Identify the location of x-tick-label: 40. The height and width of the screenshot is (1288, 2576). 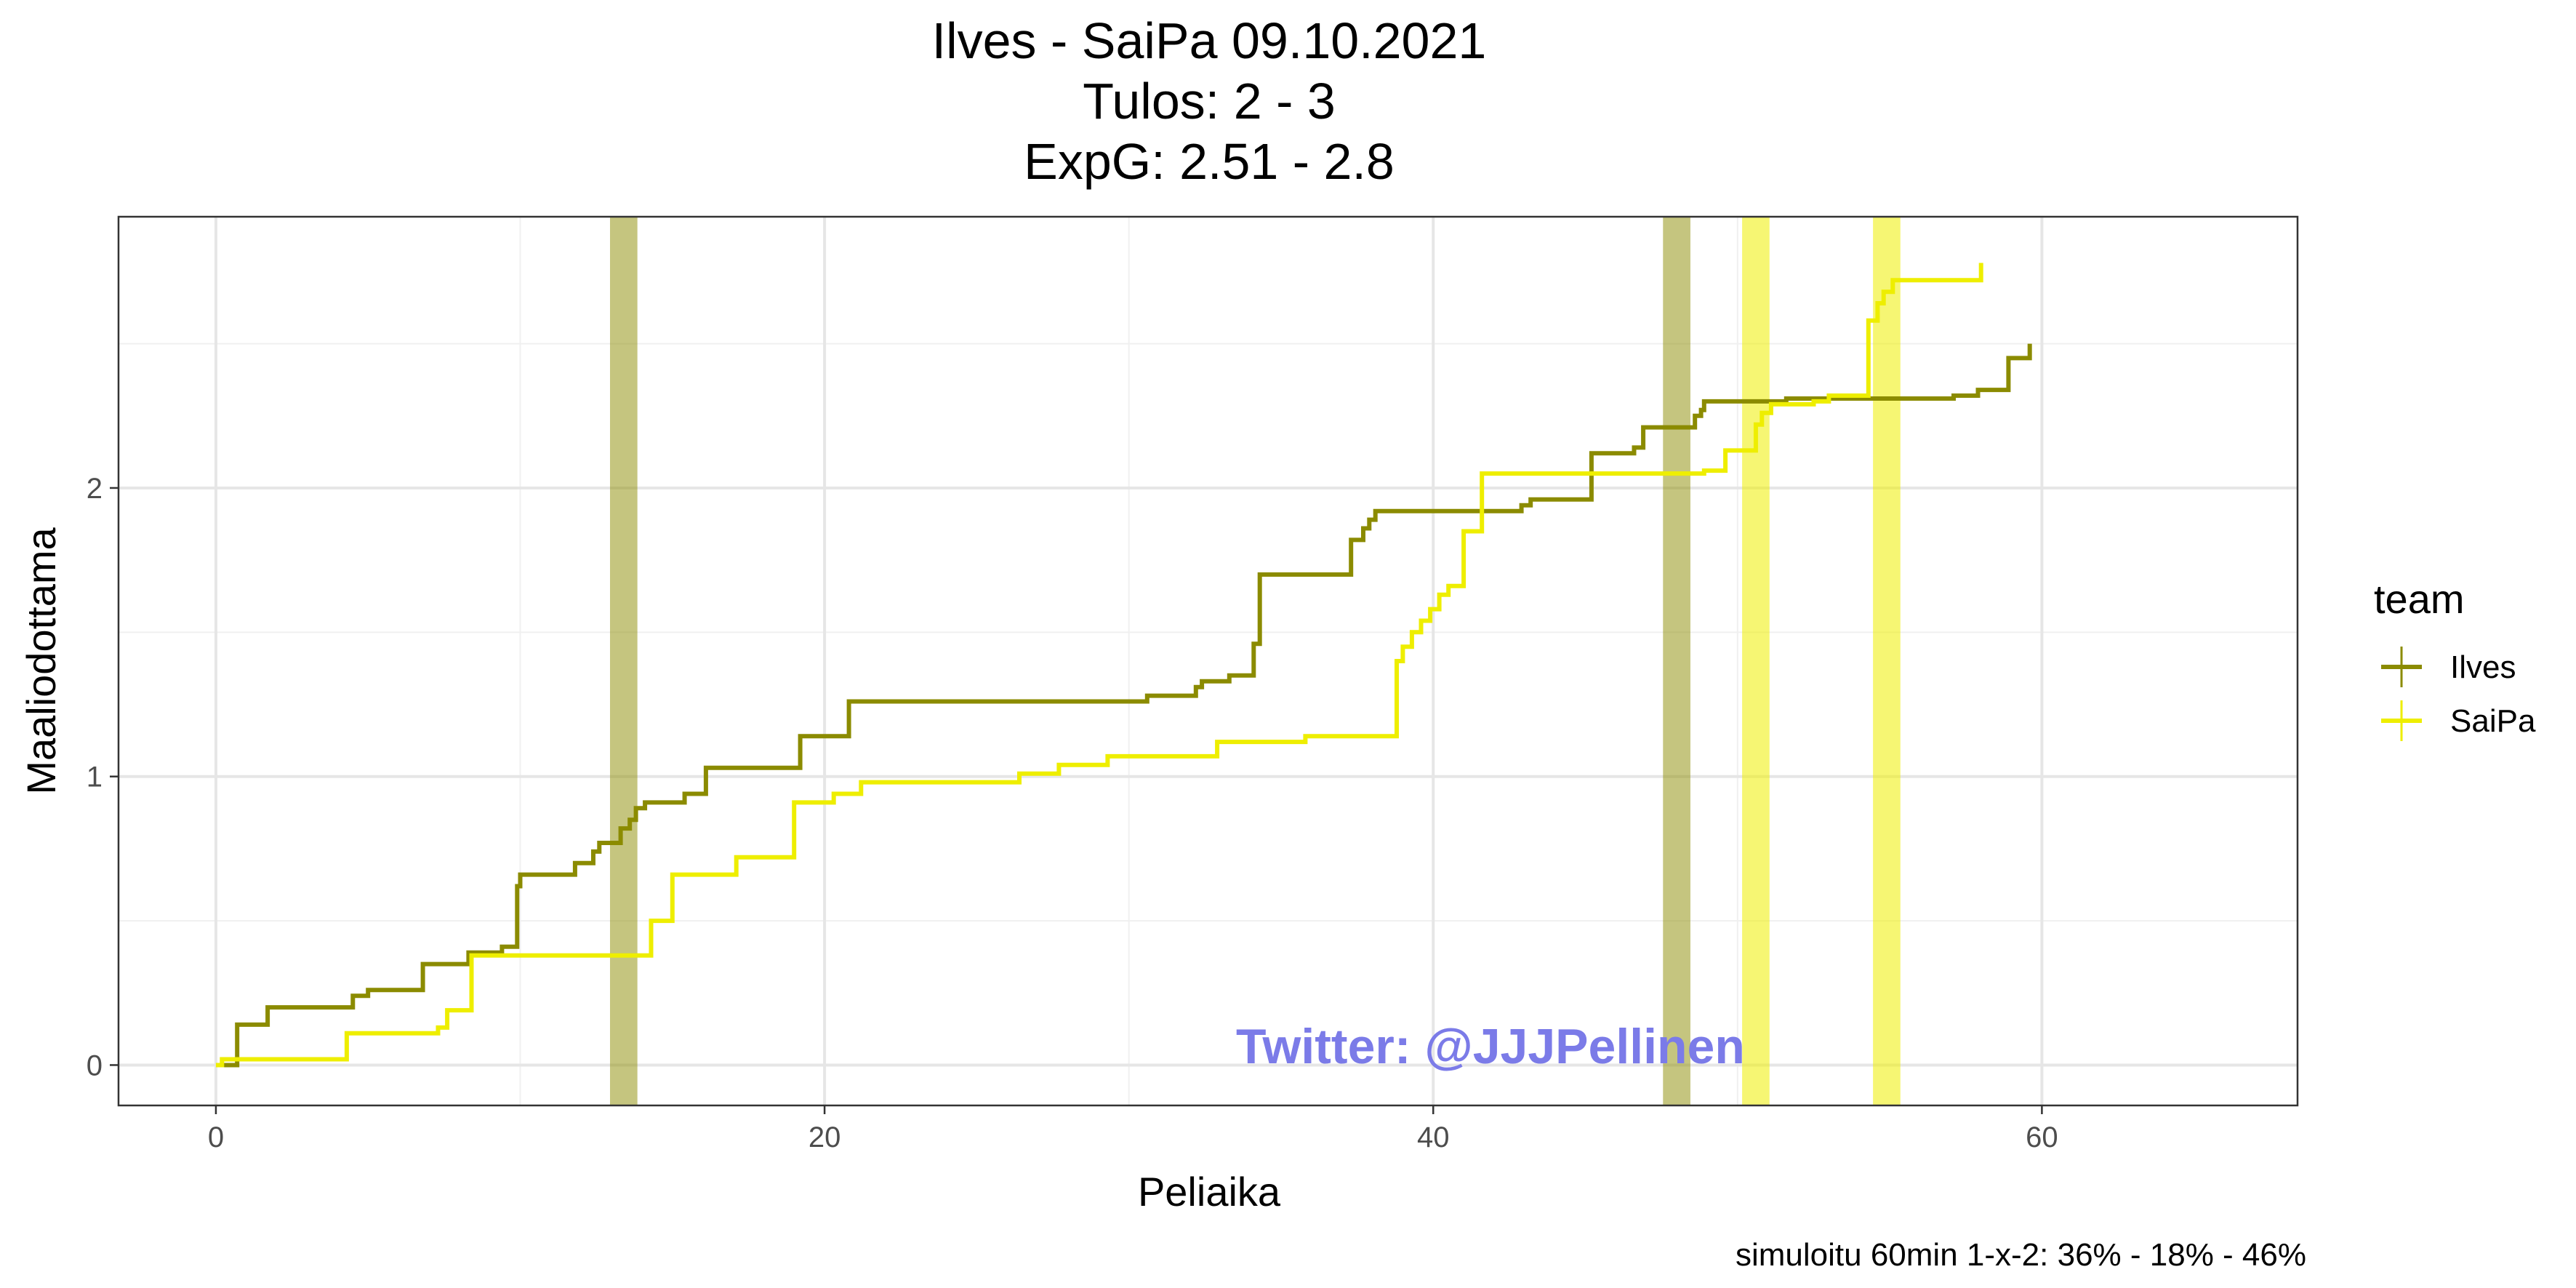
(1434, 1137).